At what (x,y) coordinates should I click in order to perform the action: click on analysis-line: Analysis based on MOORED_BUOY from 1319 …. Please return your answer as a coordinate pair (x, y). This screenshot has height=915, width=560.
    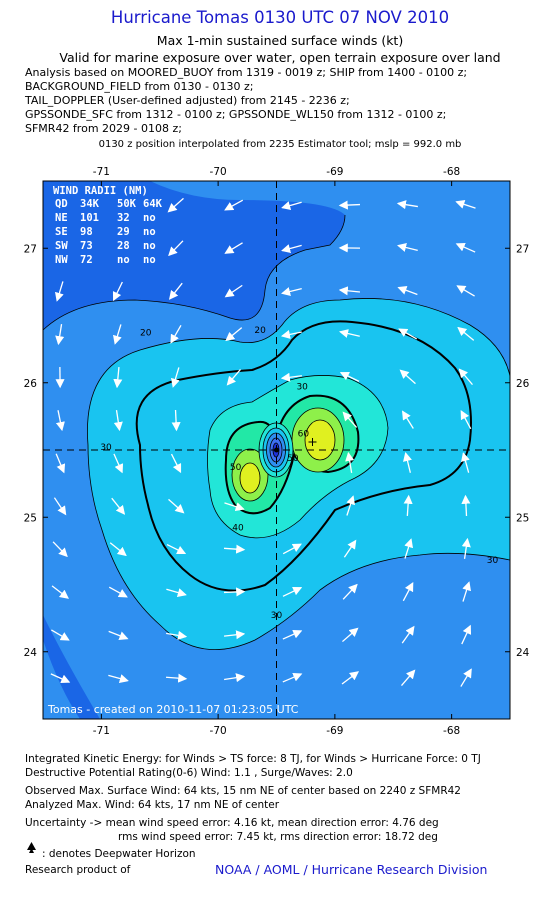
    Looking at the image, I should click on (246, 72).